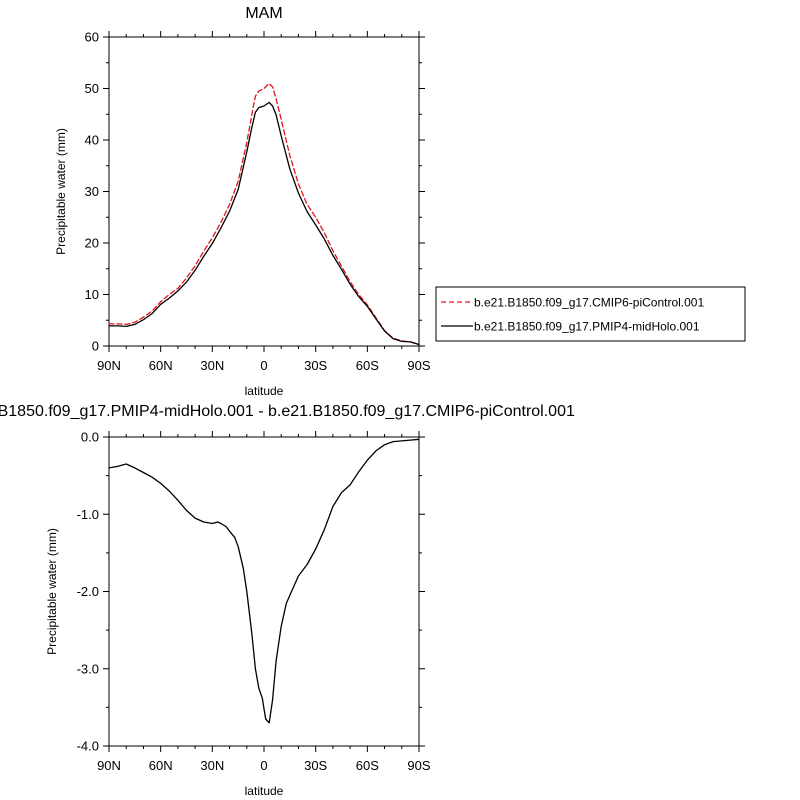 This screenshot has height=800, width=800. What do you see at coordinates (88, 668) in the screenshot?
I see `y-tick-label: -3.0` at bounding box center [88, 668].